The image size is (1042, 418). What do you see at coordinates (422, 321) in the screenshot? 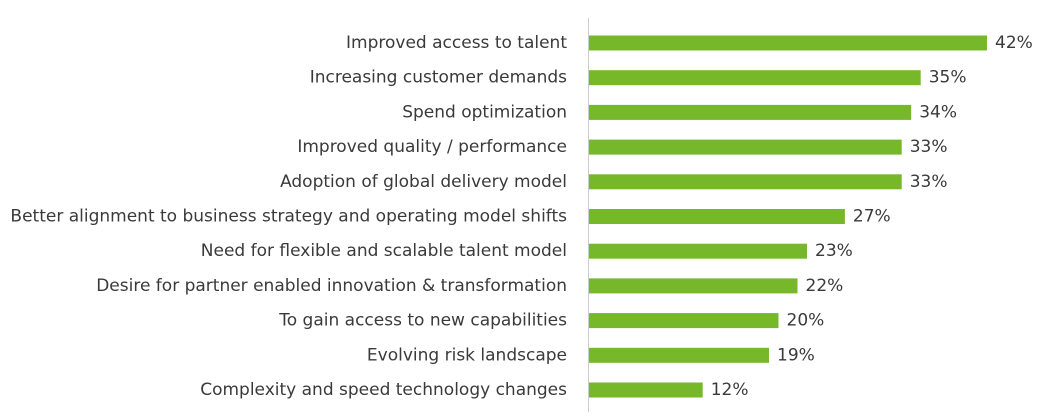
I see `category-label: To gain access to new capabilities` at bounding box center [422, 321].